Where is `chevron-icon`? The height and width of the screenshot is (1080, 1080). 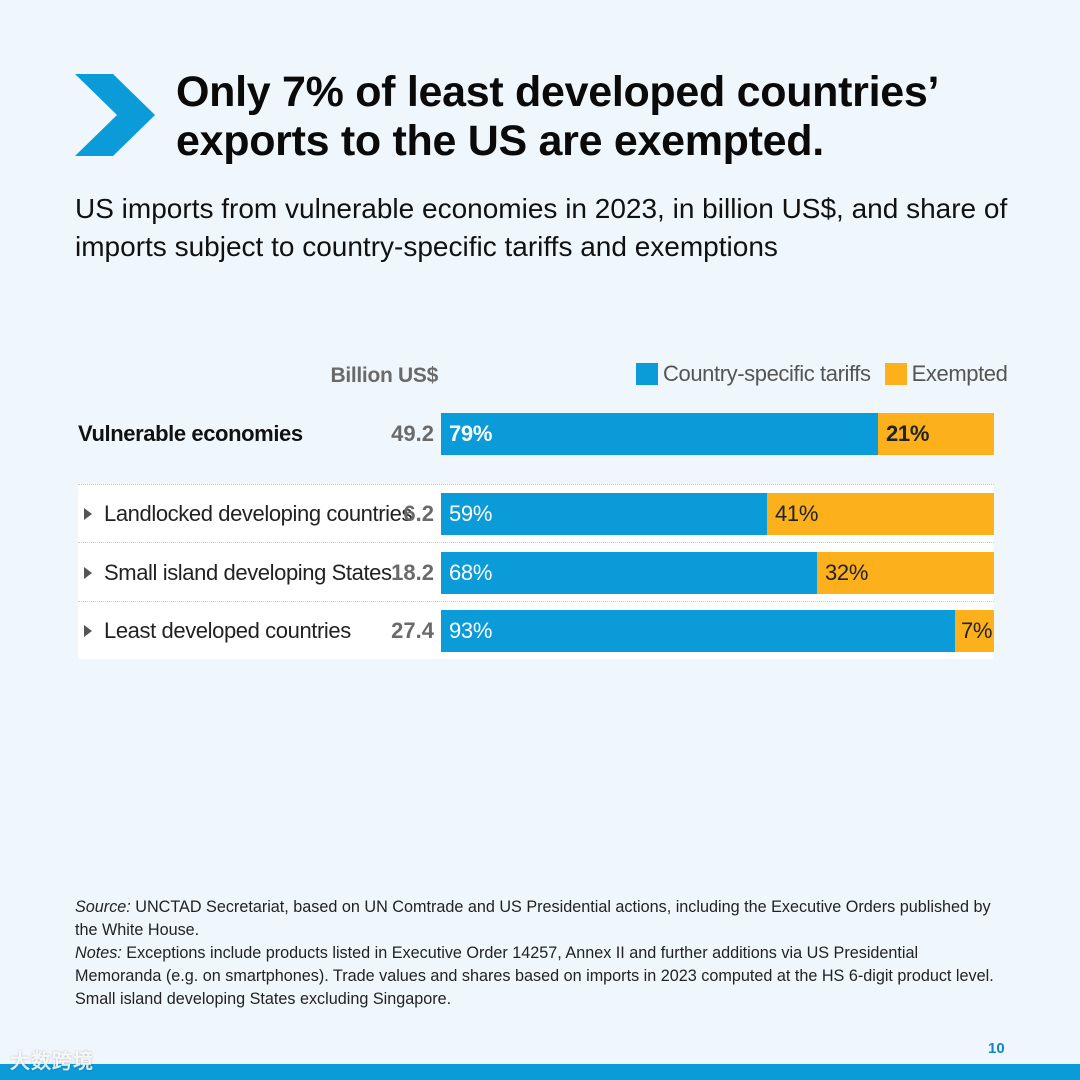
chevron-icon is located at coordinates (115, 115).